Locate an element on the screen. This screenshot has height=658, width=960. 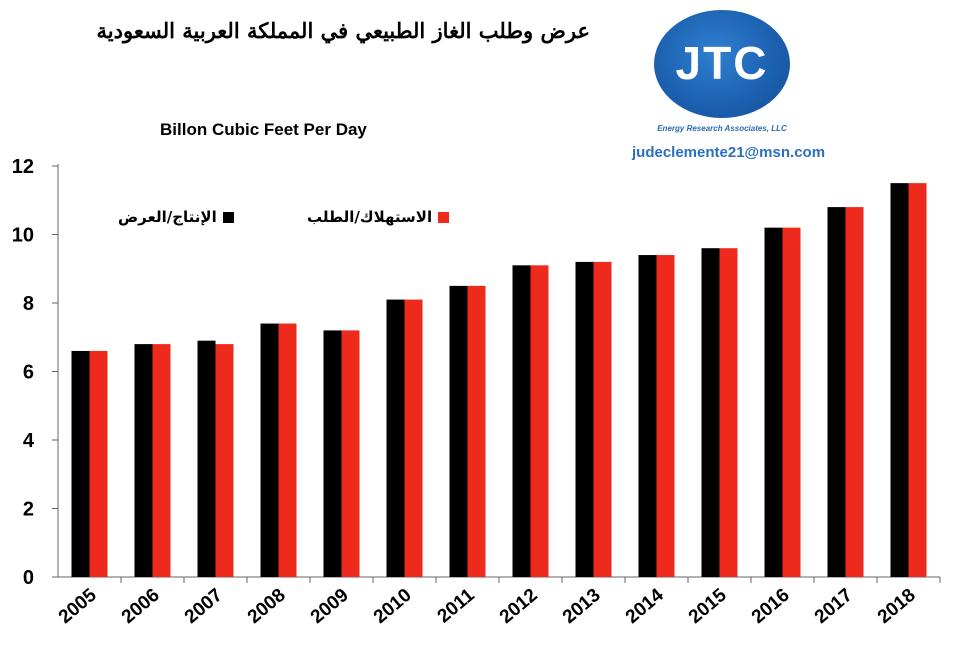
chart-title: Billon Cubic Feet Per Day is located at coordinates (263, 129).